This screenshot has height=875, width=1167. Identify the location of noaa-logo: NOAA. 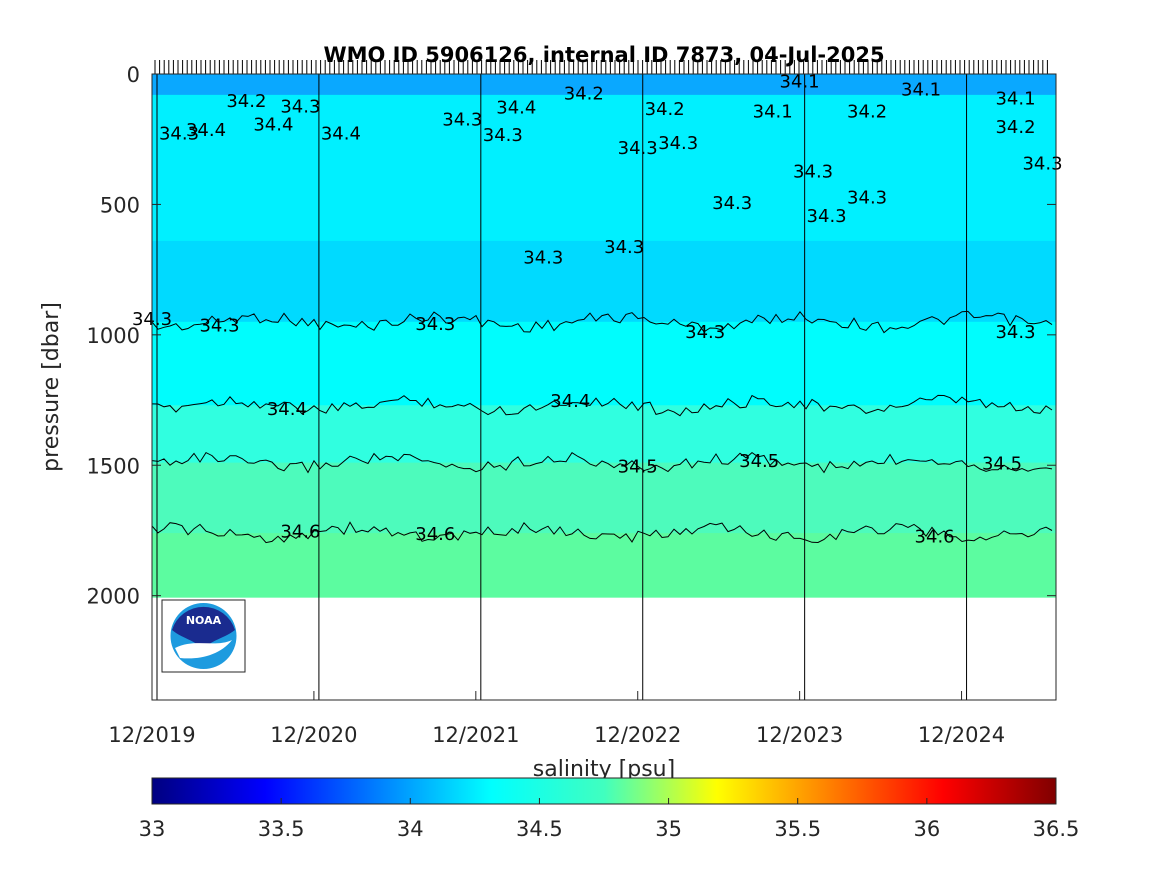
(203, 636).